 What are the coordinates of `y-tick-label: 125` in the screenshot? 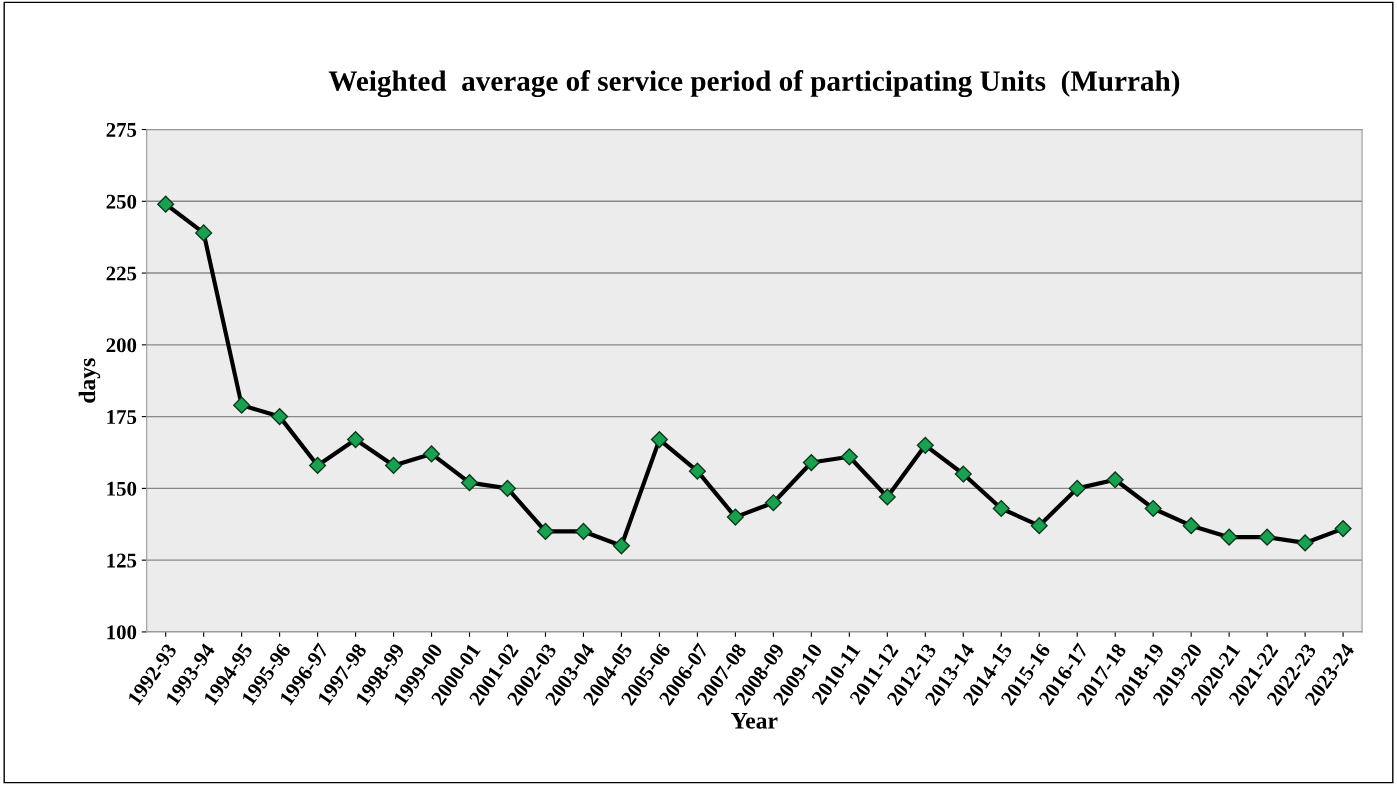 It's located at (122, 560).